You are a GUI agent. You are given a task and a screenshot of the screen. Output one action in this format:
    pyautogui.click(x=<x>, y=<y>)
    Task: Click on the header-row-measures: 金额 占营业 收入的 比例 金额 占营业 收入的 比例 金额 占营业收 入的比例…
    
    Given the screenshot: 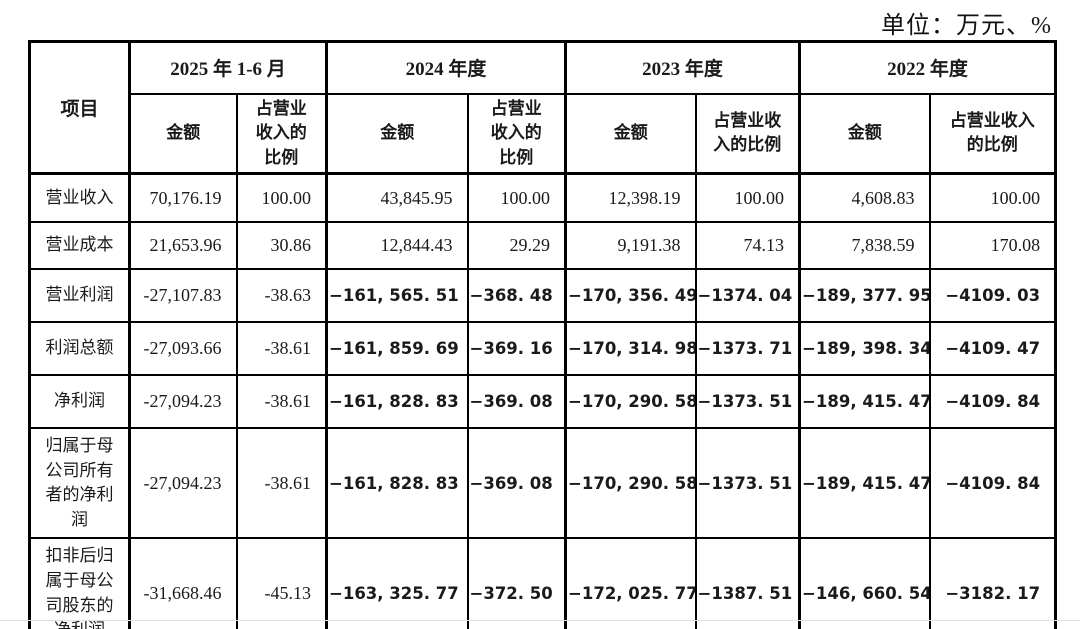 What is the action you would take?
    pyautogui.click(x=544, y=134)
    